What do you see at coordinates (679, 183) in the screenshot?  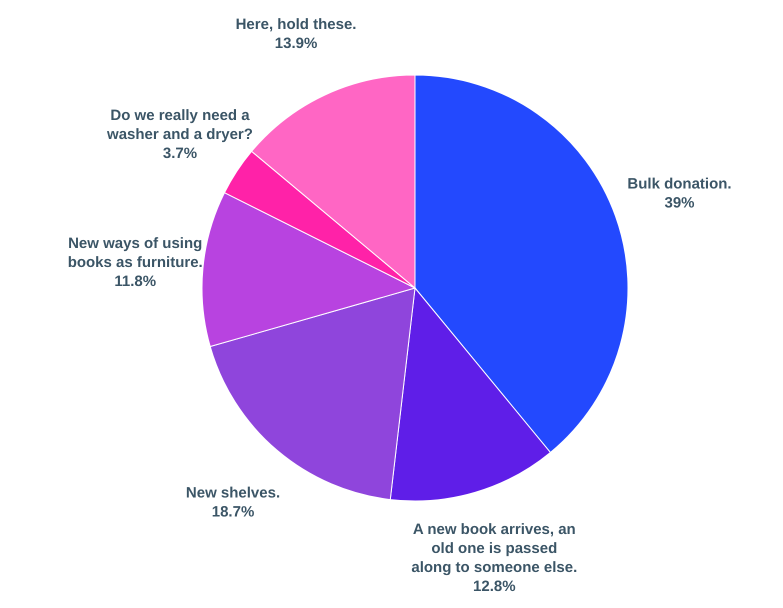 I see `slice-label: Bulk donation.` at bounding box center [679, 183].